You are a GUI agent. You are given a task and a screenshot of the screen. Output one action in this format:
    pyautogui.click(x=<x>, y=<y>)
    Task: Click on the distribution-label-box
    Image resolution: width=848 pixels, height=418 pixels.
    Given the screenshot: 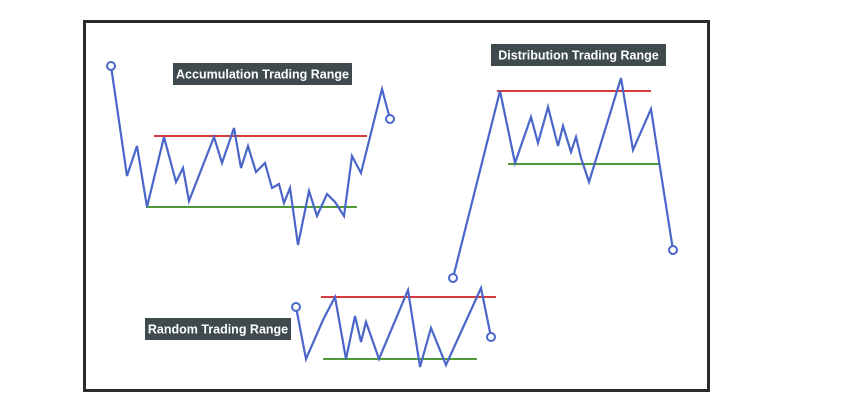 What is the action you would take?
    pyautogui.click(x=578, y=55)
    